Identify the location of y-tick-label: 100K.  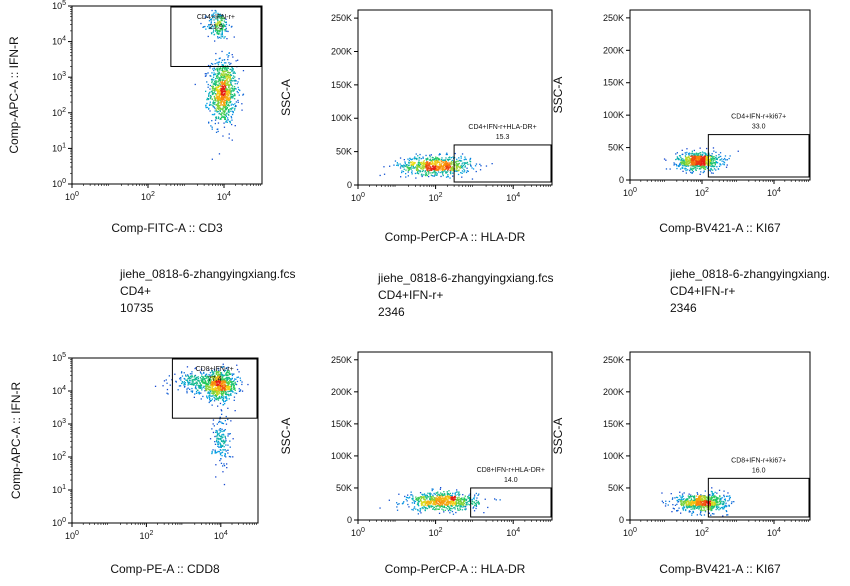
(613, 115).